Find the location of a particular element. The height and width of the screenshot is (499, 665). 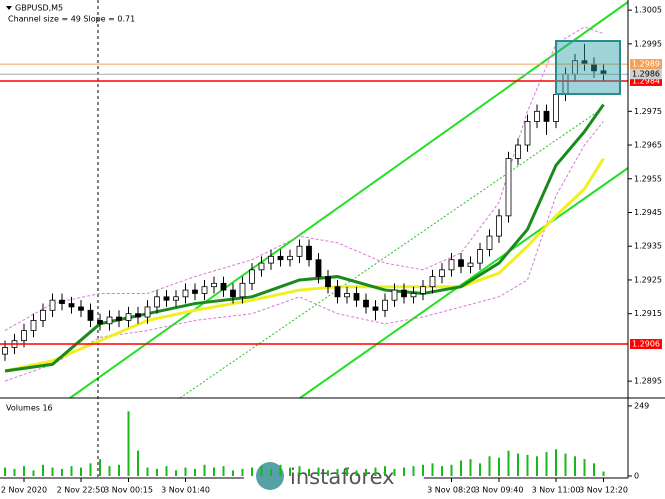

level-label: 1.2989 is located at coordinates (646, 64).